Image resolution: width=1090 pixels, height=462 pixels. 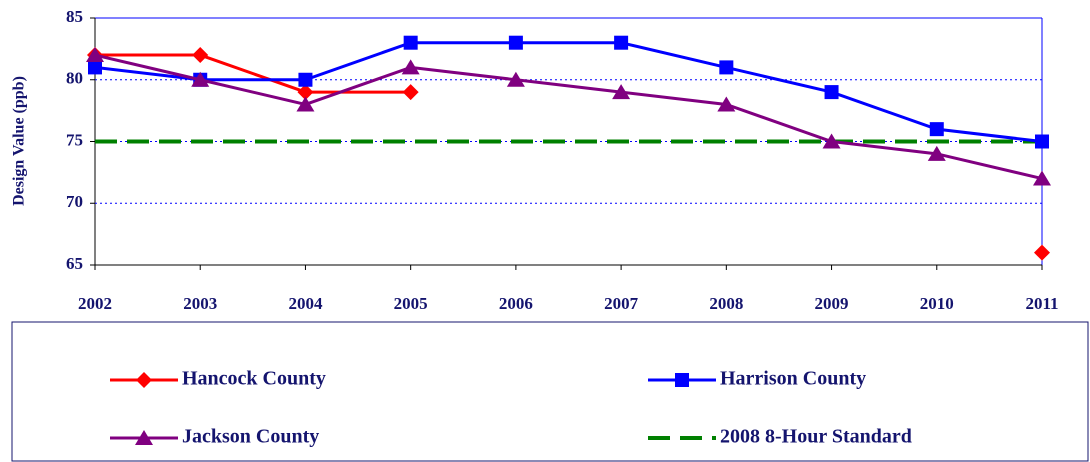 I want to click on x-tick-label: 2011, so click(x=1041, y=303).